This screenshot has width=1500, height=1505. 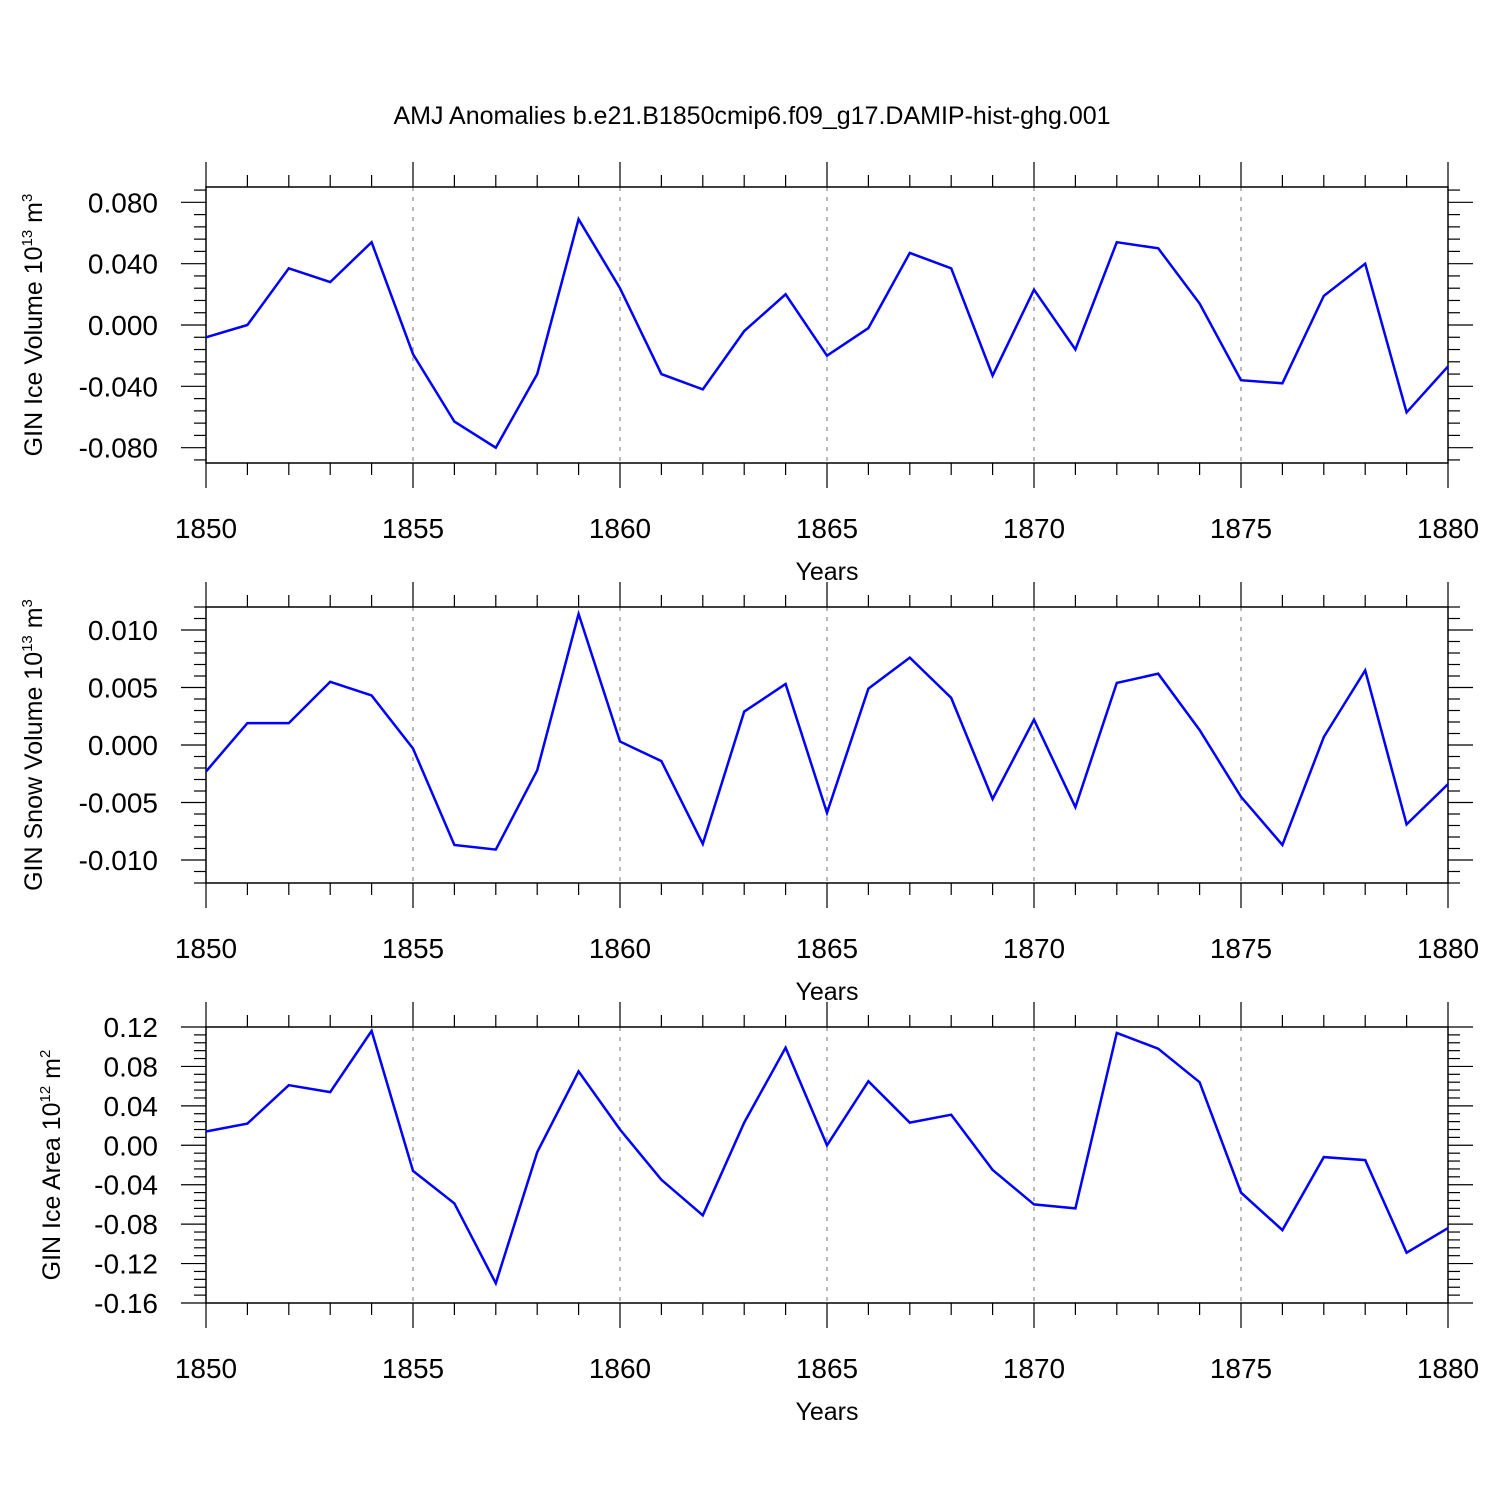 I want to click on y-tick-label: 0.04, so click(x=131, y=1106).